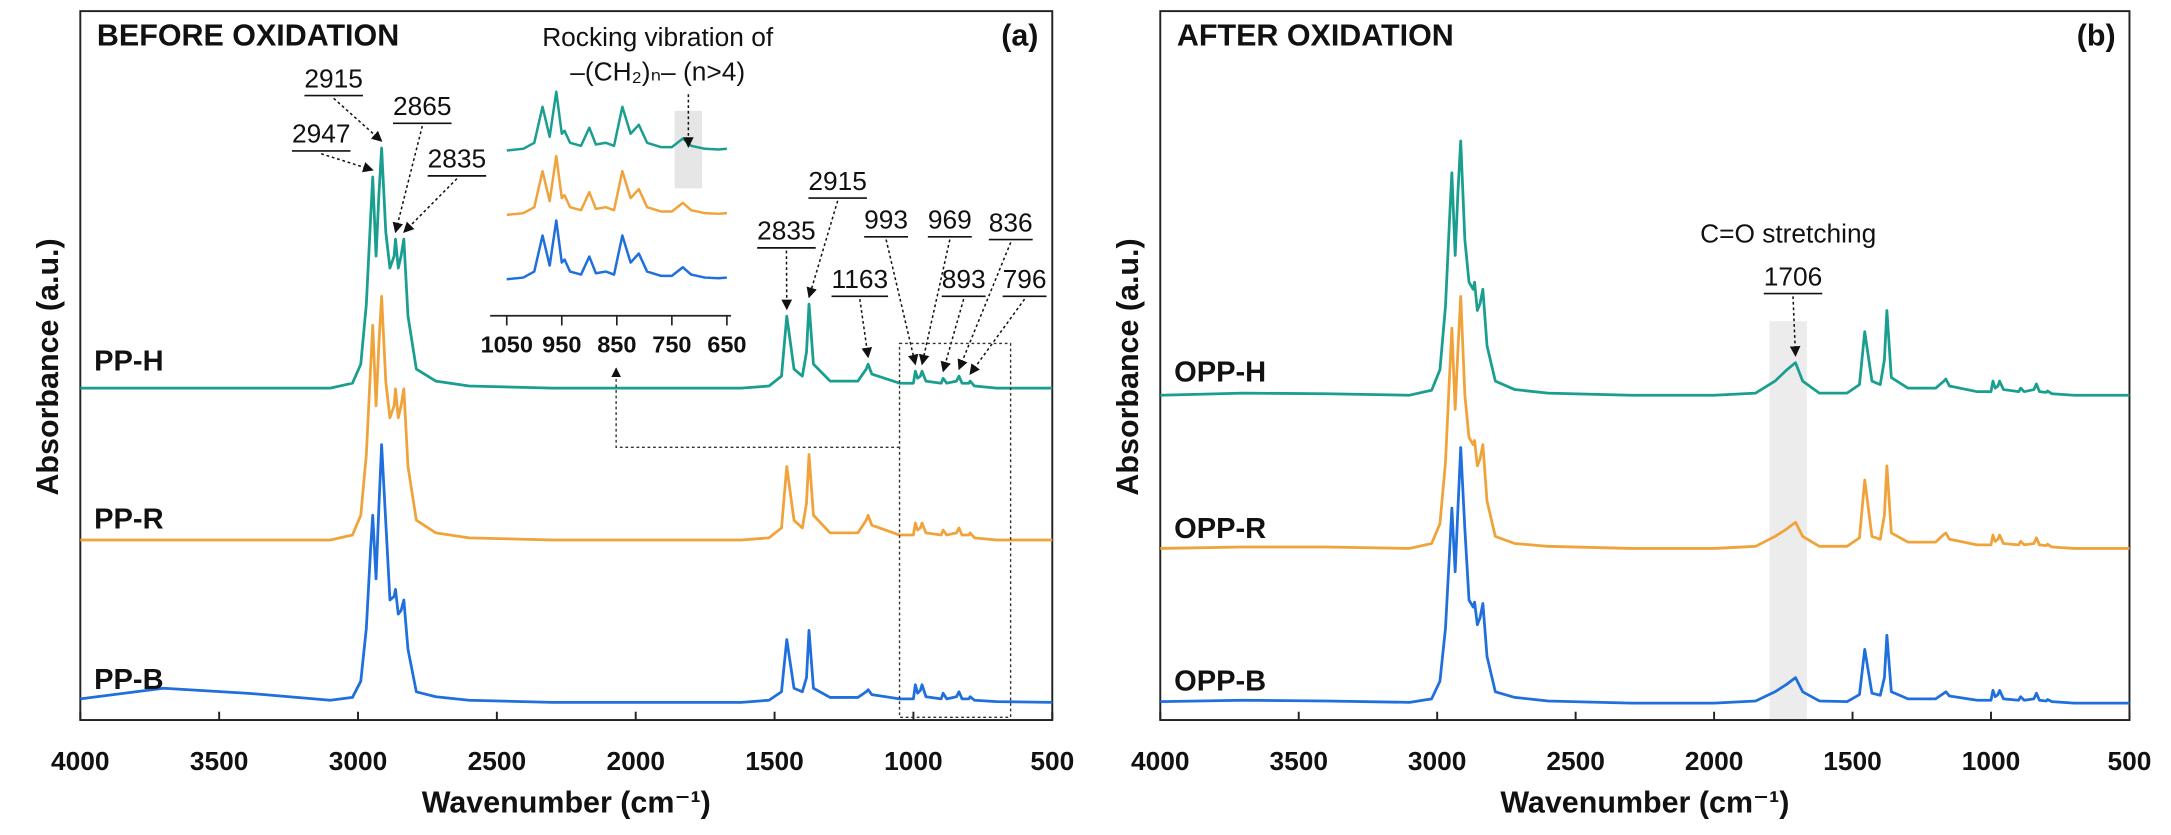 The width and height of the screenshot is (2171, 835). Describe the element at coordinates (1793, 276) in the screenshot. I see `peak-label: 1706` at that location.